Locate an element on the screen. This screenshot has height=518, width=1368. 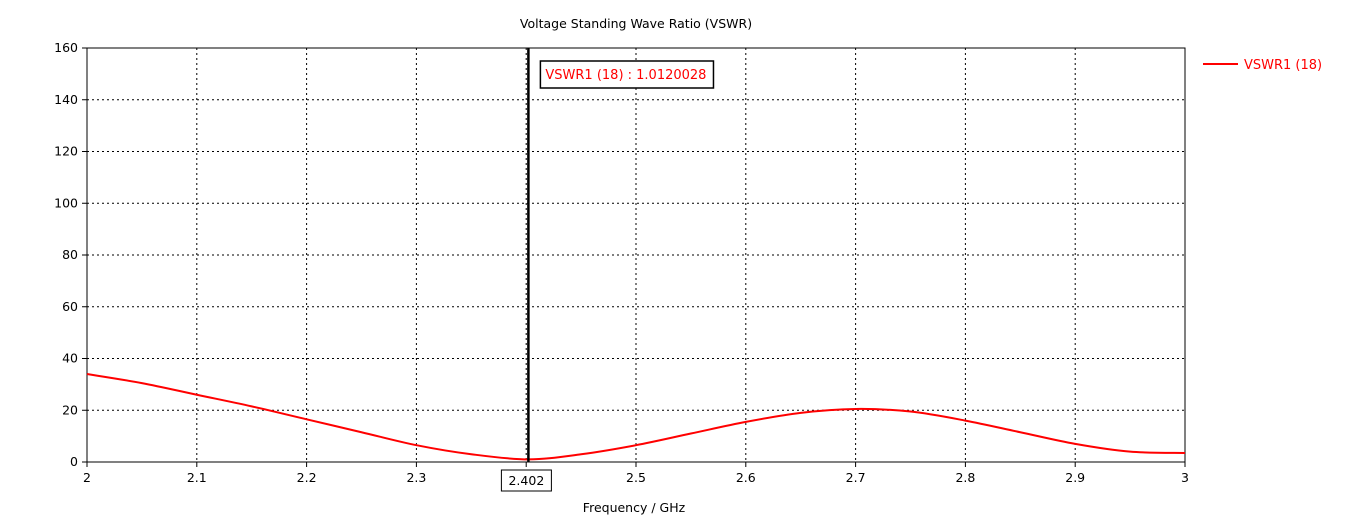
x-tick-label: 2.2 is located at coordinates (307, 477).